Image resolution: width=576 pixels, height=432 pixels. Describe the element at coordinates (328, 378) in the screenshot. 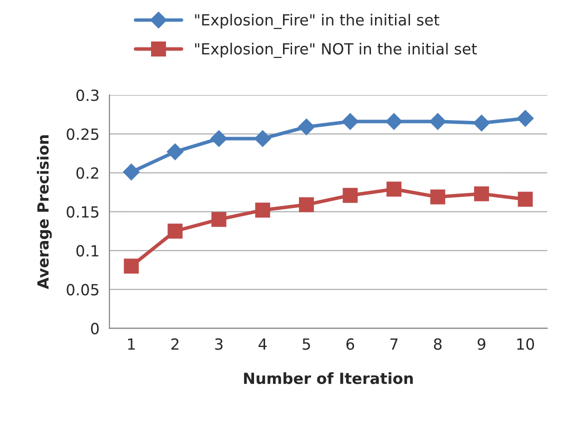

I see `x-axis-title: Number of Iteration` at that location.